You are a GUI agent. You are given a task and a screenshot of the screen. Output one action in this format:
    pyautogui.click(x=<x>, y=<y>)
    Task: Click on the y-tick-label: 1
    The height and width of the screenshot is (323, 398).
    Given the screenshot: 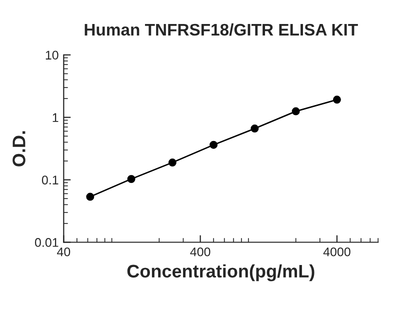 What is the action you would take?
    pyautogui.click(x=55, y=117)
    